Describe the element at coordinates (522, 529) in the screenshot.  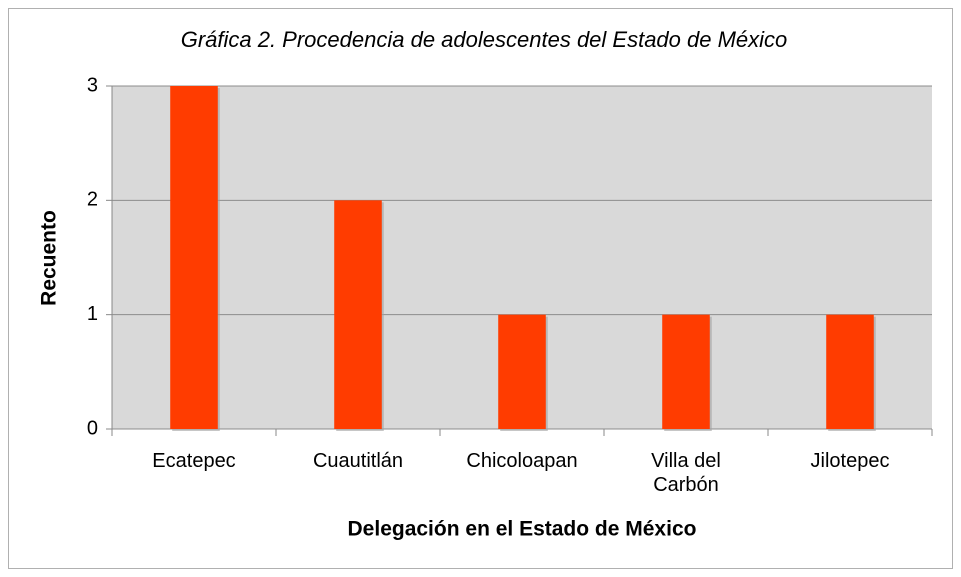
I see `x-axis-title: Delegación en el Estado de México` at that location.